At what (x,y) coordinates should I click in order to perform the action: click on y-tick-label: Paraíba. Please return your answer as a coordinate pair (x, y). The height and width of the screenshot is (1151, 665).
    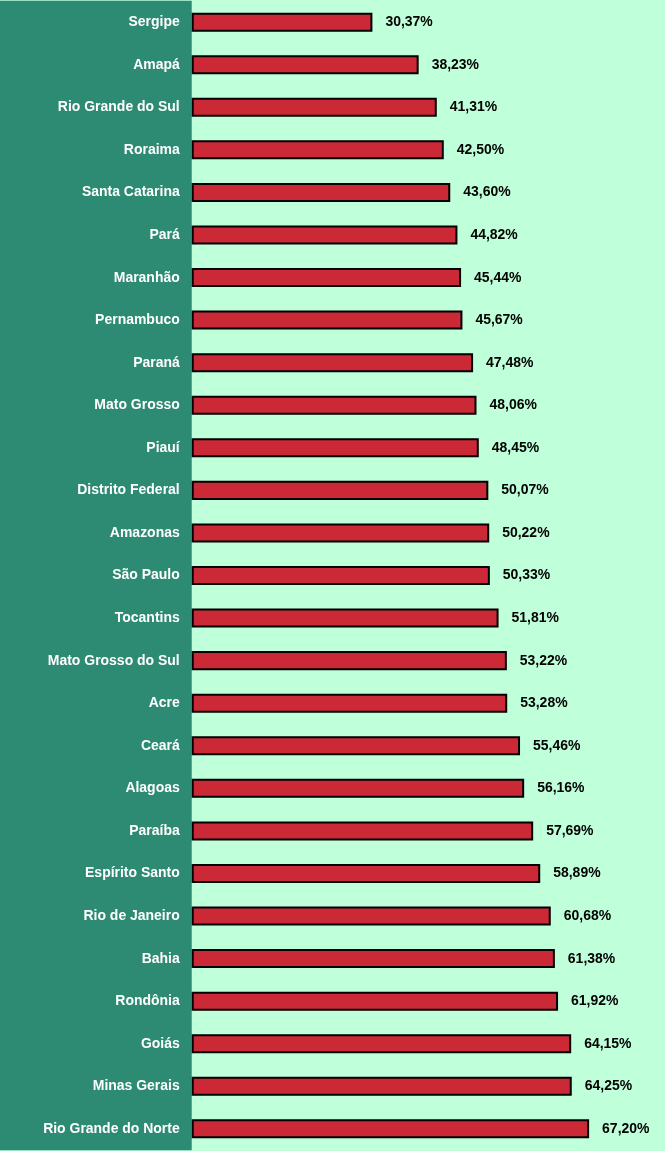
    Looking at the image, I should click on (154, 829).